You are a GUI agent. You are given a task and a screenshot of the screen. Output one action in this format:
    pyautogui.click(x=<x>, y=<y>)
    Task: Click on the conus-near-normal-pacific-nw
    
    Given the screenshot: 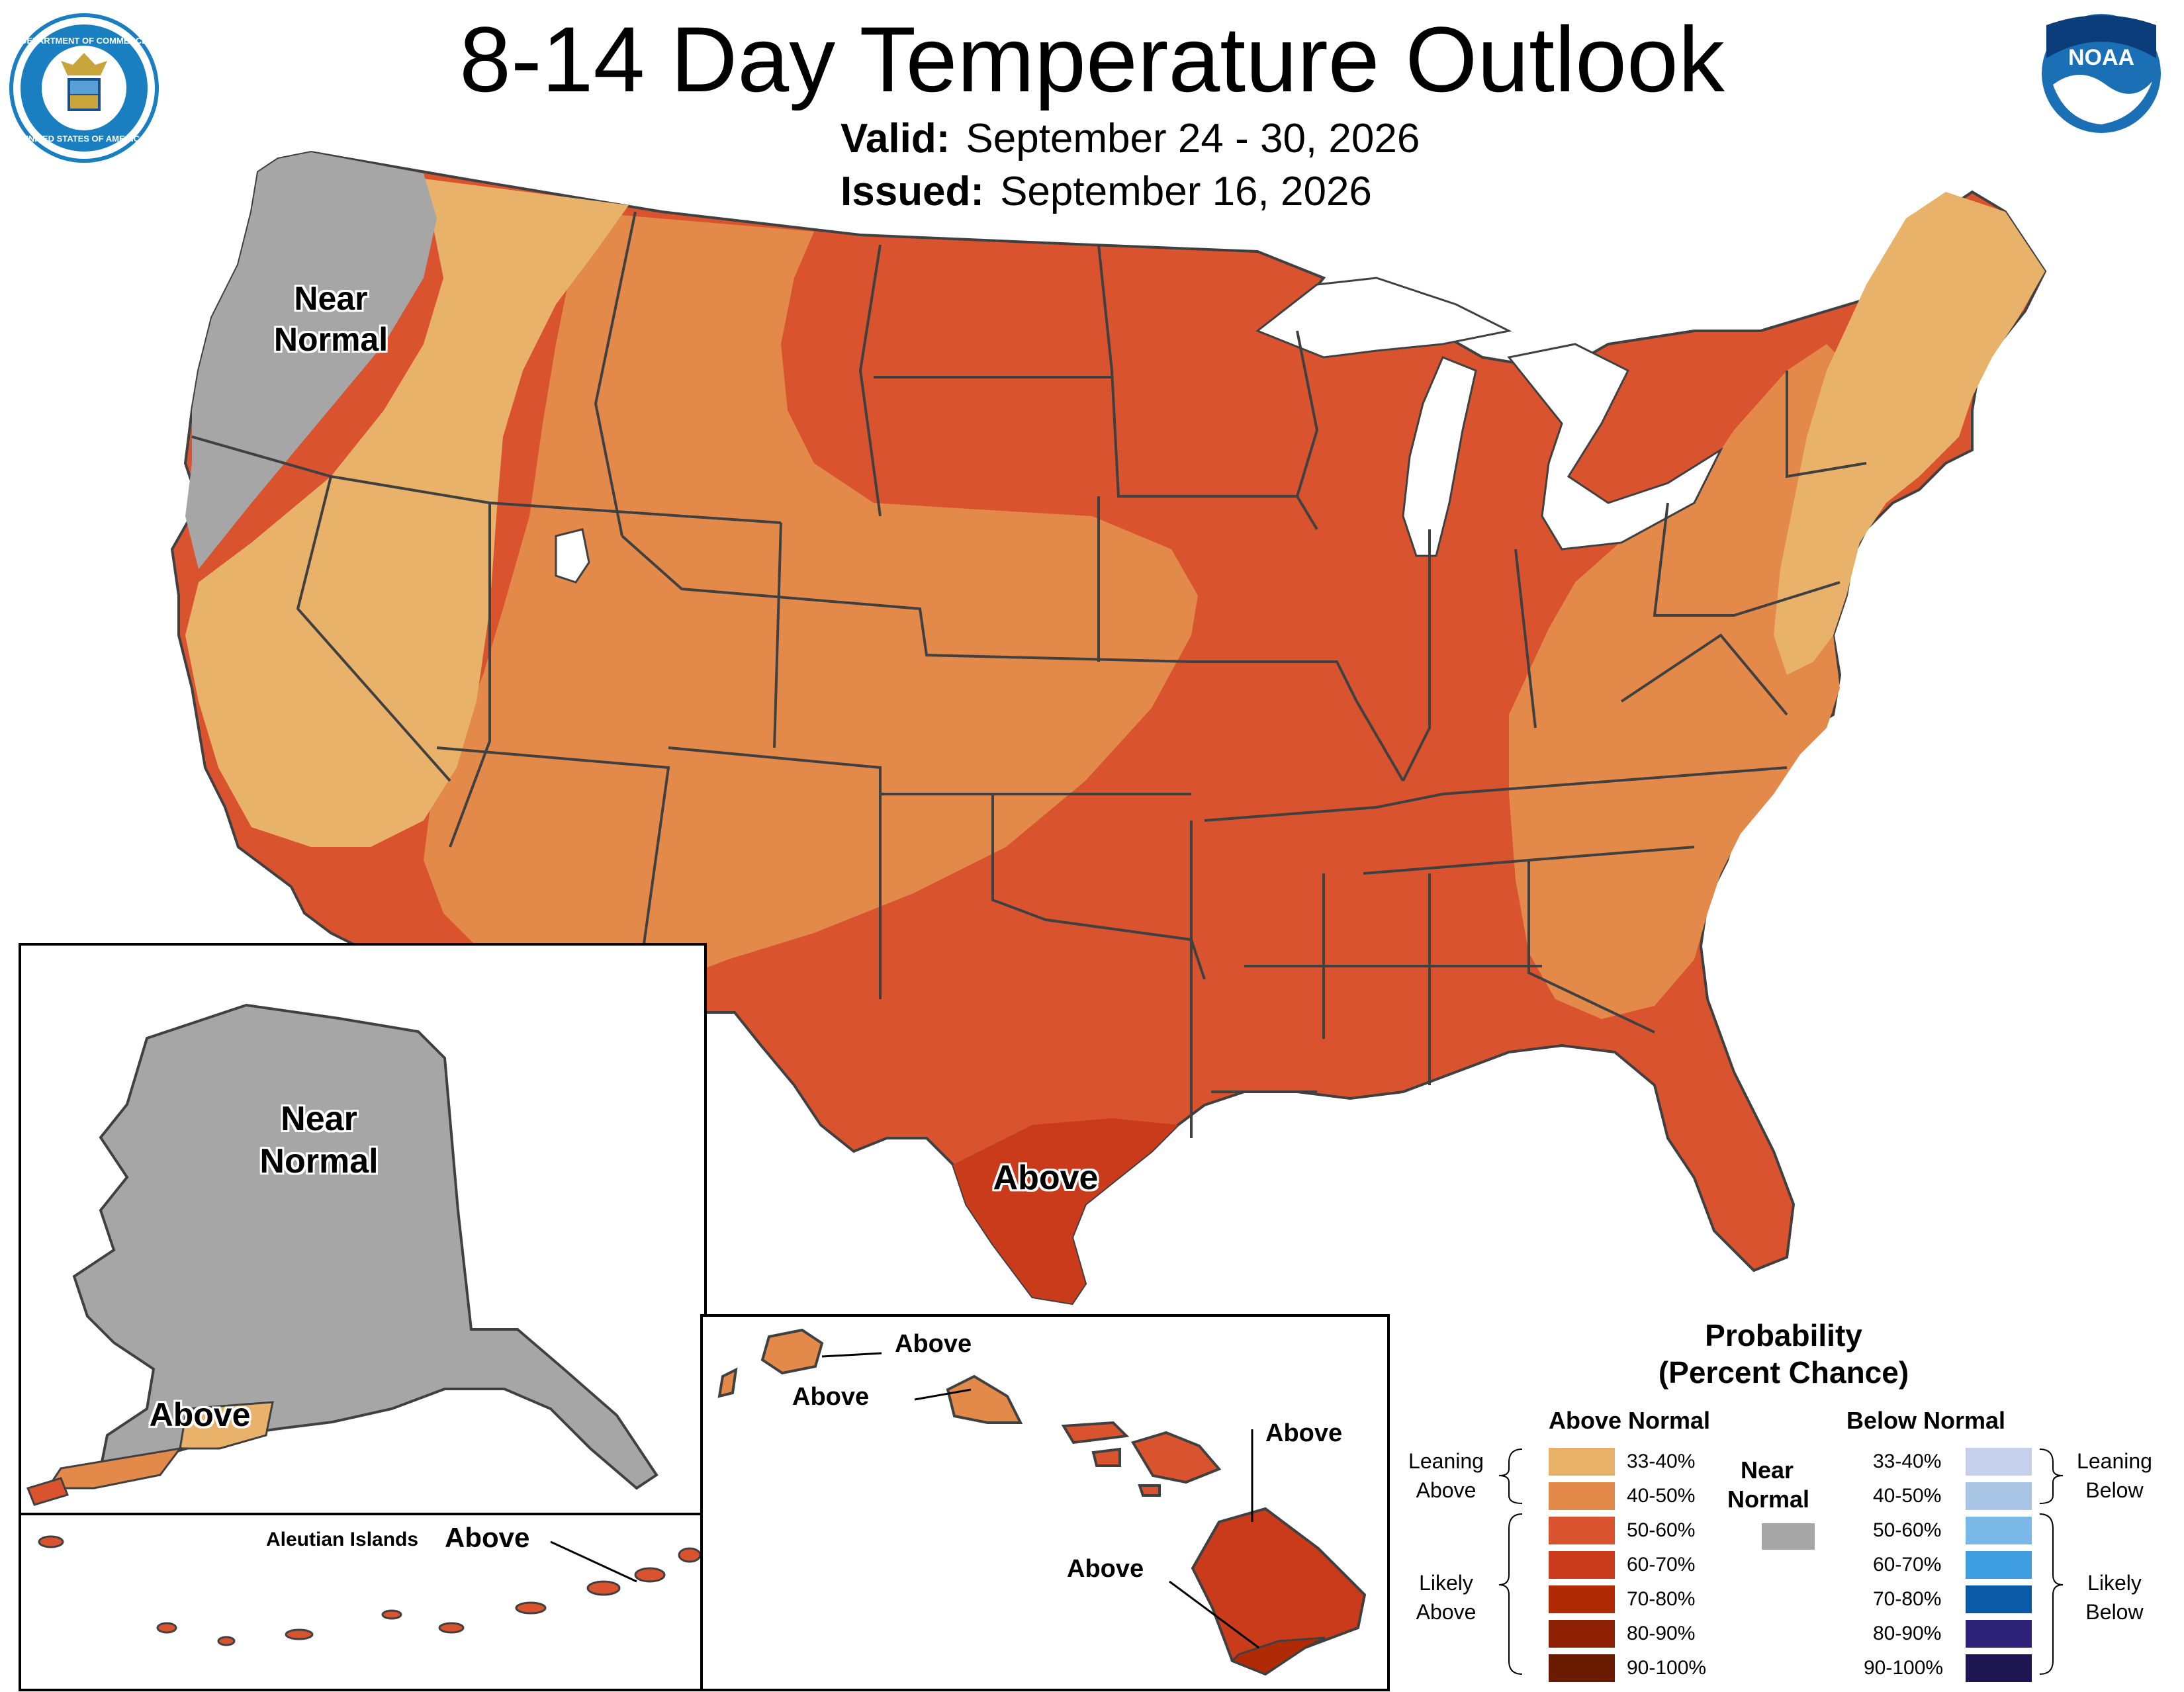 What is the action you would take?
    pyautogui.click(x=311, y=361)
    